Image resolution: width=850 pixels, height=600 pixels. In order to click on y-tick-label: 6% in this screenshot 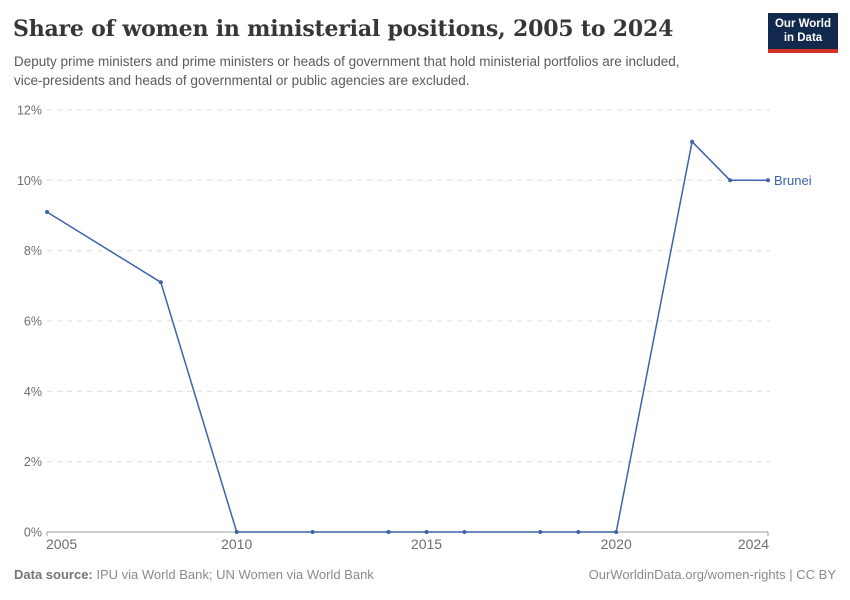, I will do `click(33, 322)`.